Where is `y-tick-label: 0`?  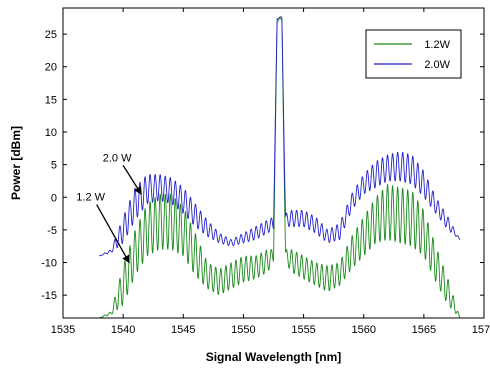
y-tick-label: 0 is located at coordinates (54, 198).